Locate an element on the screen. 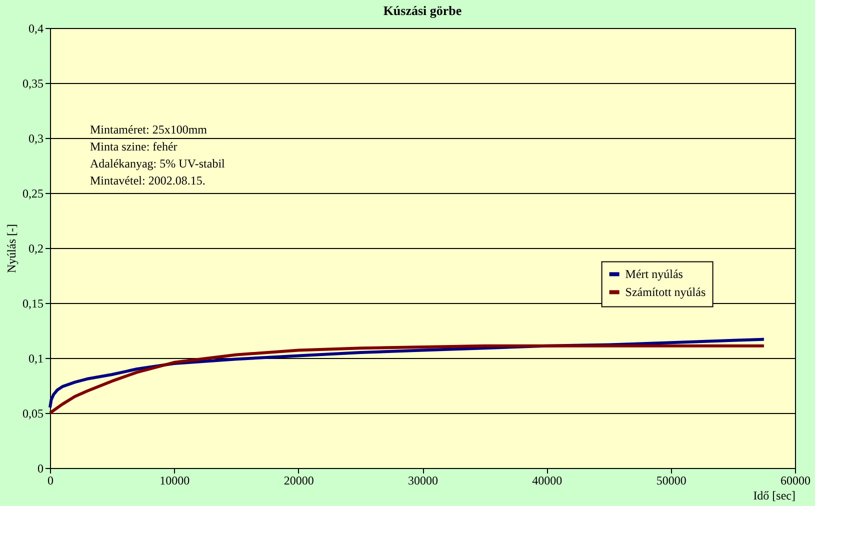 Image resolution: width=859 pixels, height=533 pixels. y-tick-label: 0,25 is located at coordinates (33, 193).